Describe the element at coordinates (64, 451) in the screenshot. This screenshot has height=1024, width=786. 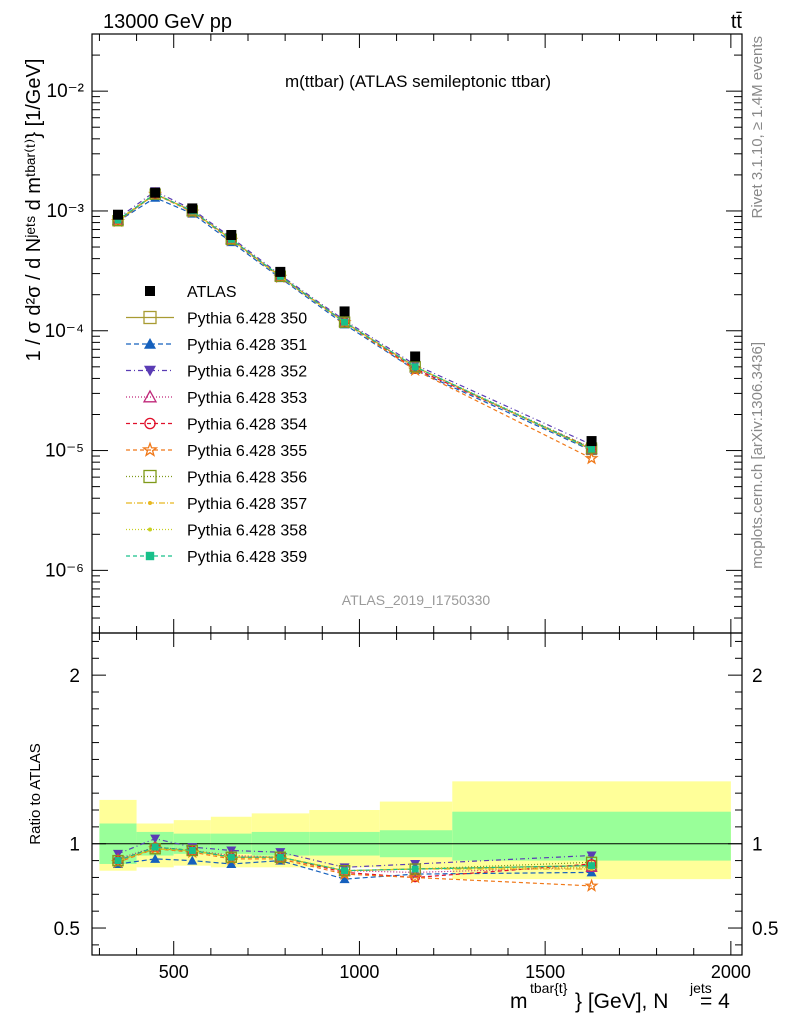
I see `y-tick-label-1: 10⁻⁵` at that location.